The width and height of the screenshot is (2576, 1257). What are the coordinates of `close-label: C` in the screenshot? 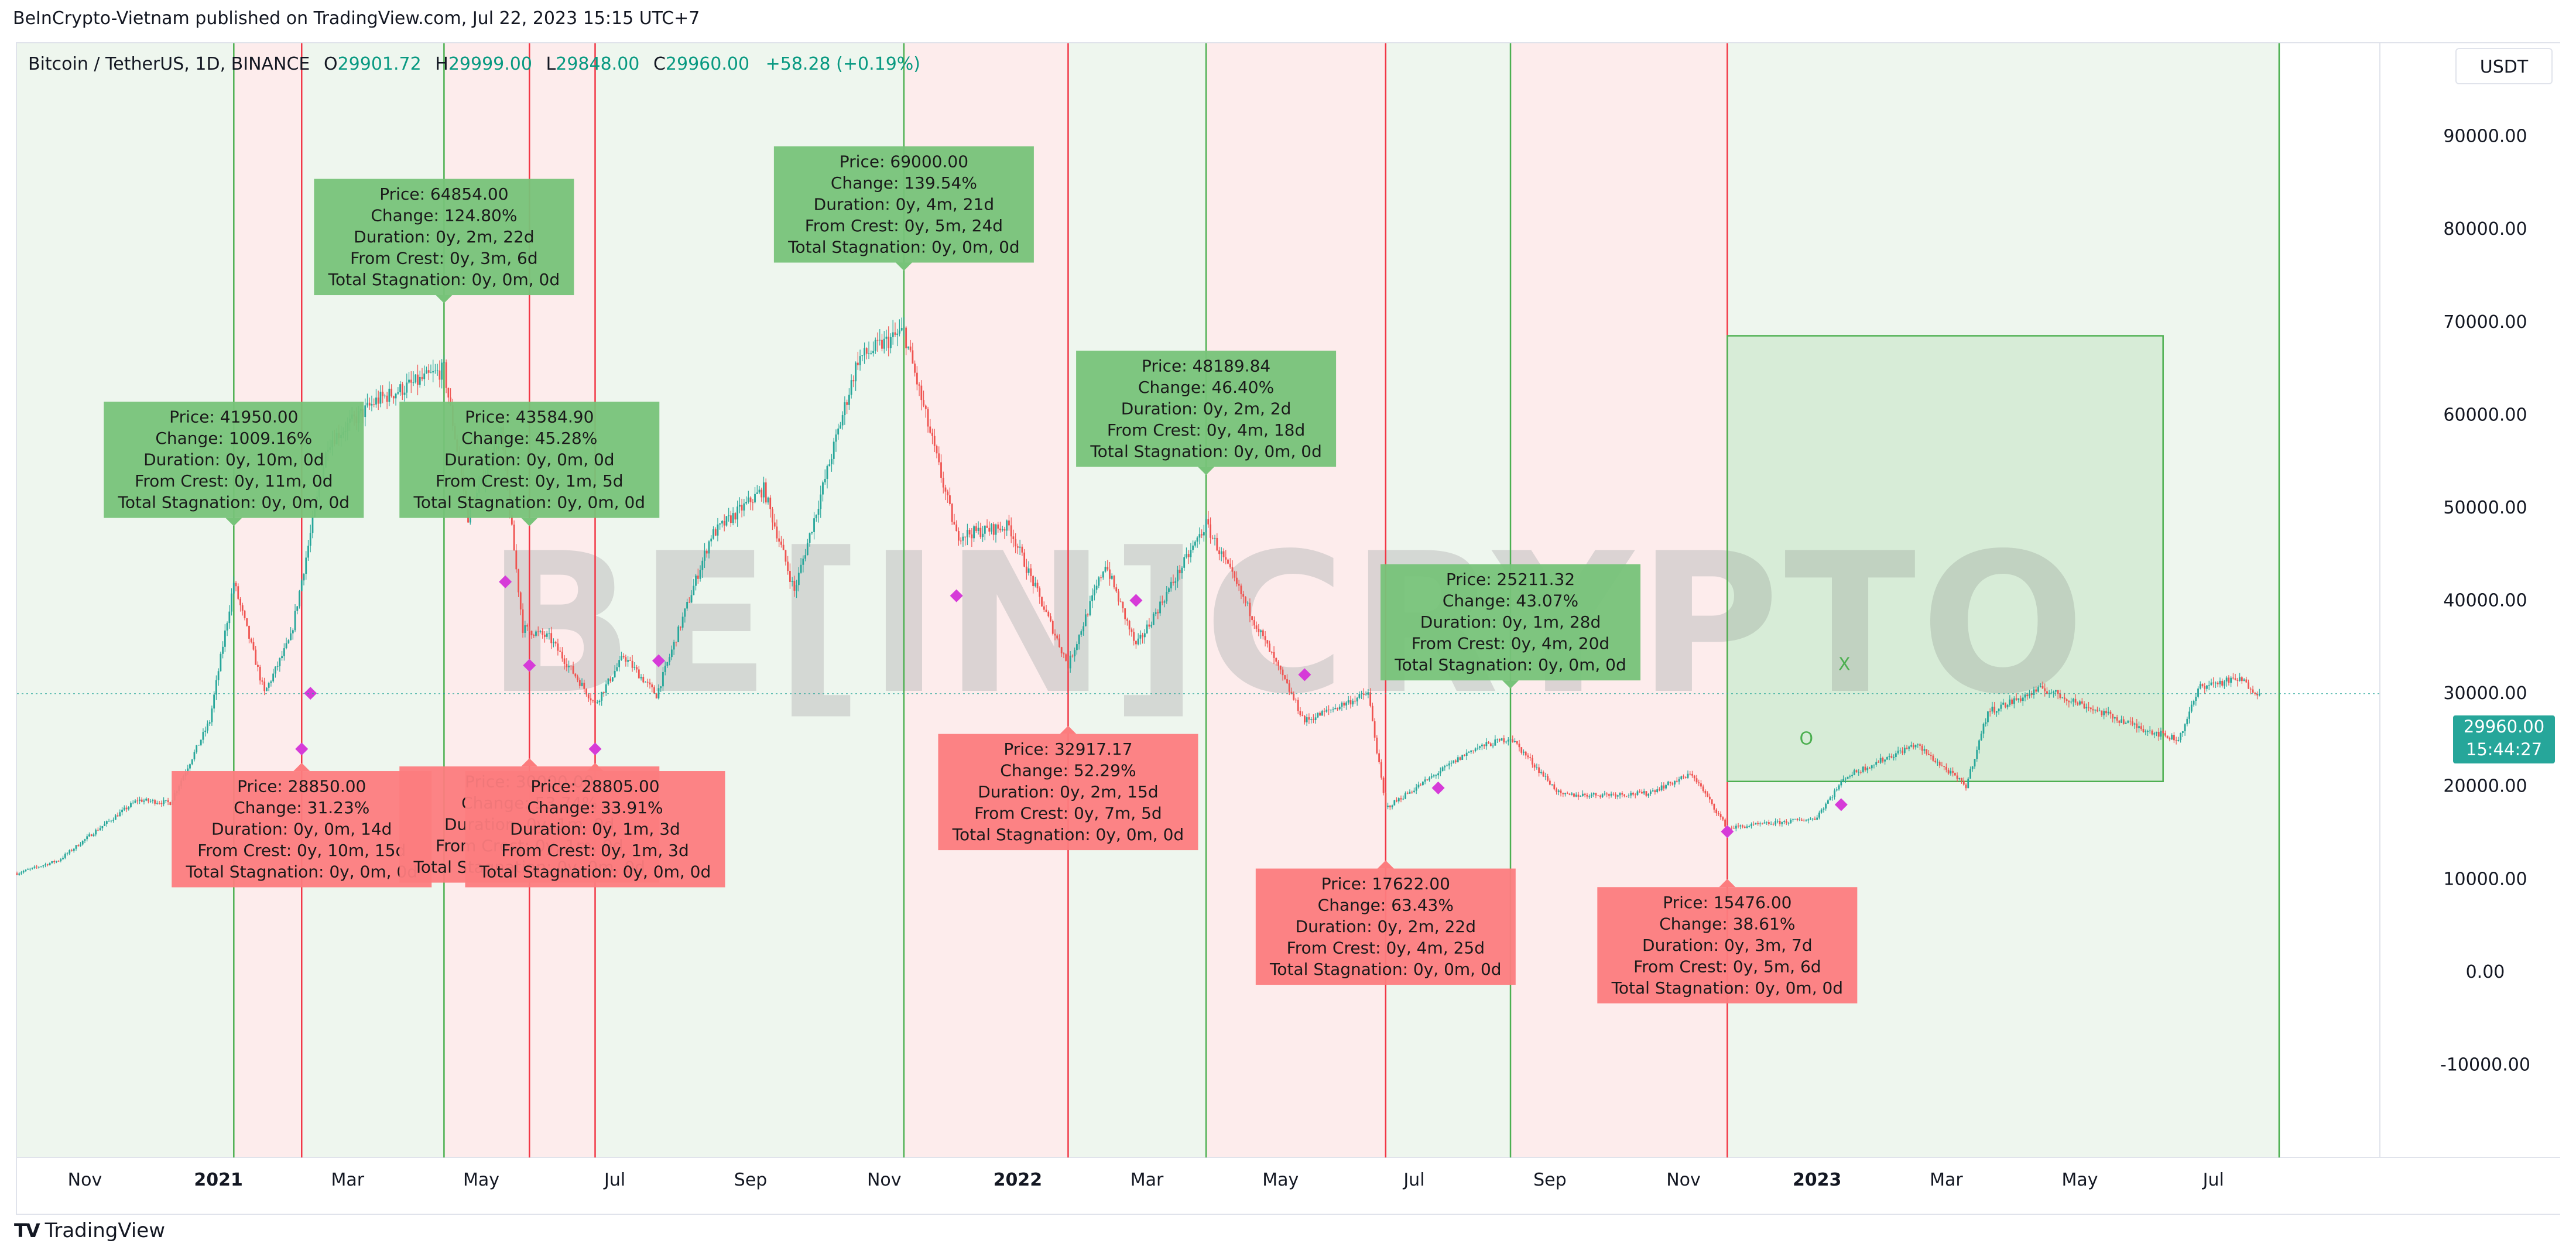 It's located at (659, 64).